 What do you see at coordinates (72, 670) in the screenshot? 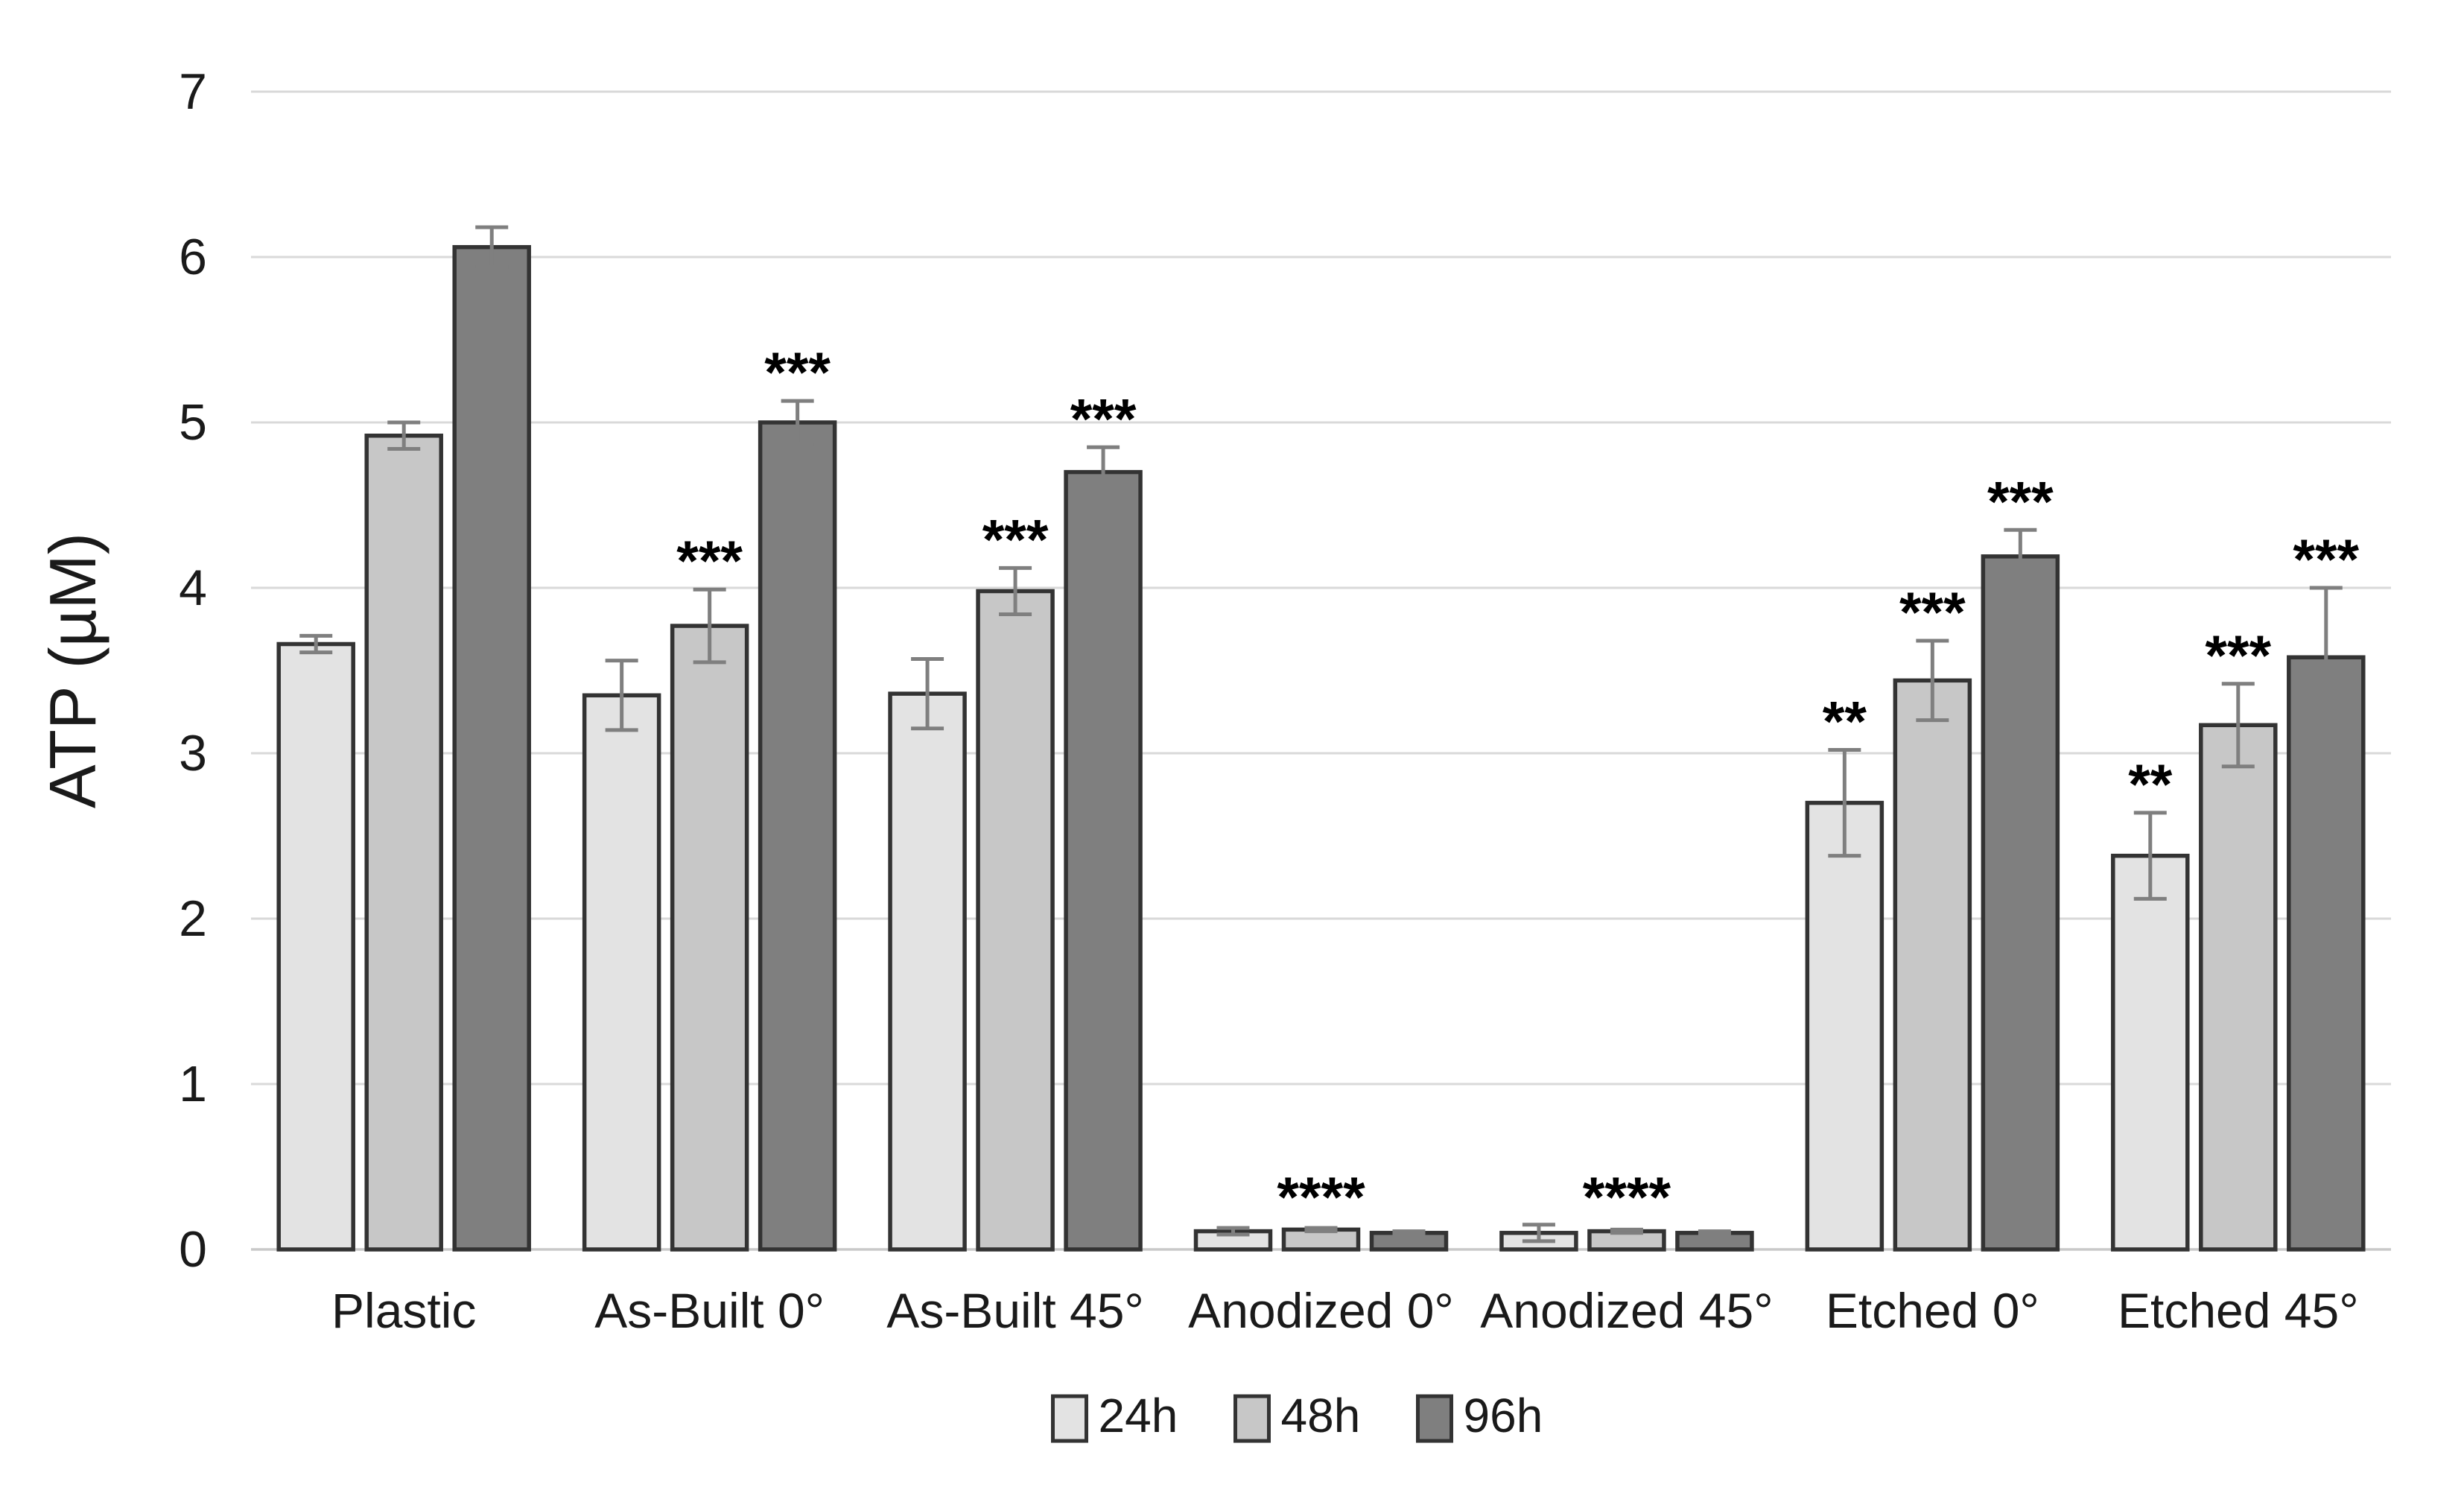
I see `y-axis-title: ATP (µM)` at bounding box center [72, 670].